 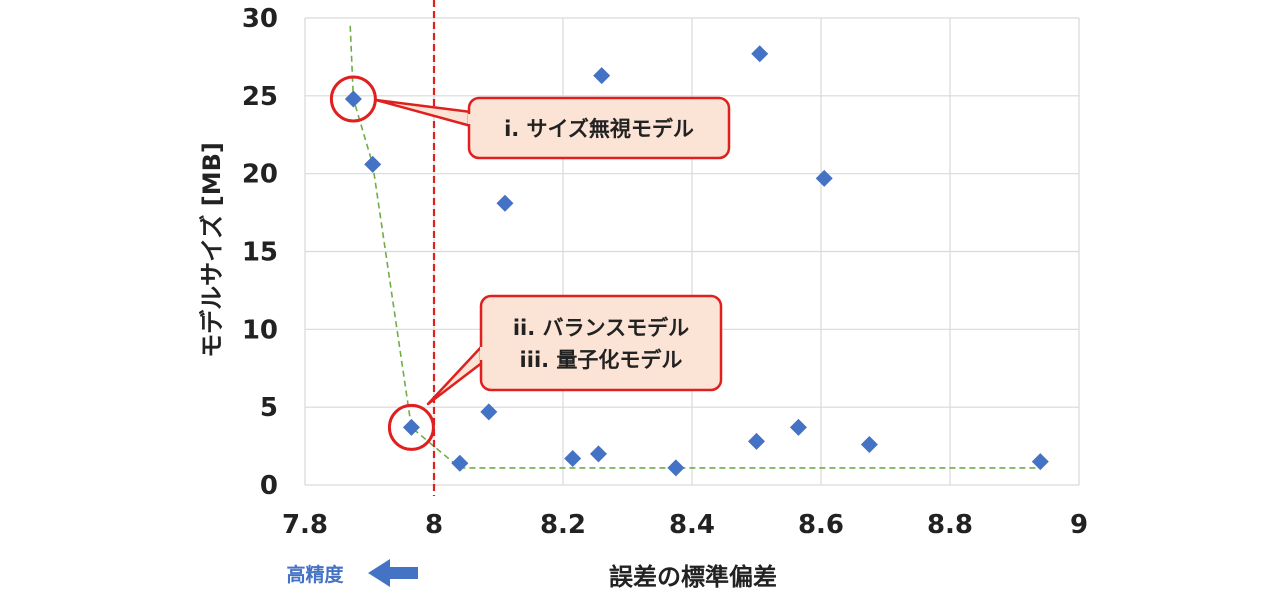 What do you see at coordinates (260, 19) in the screenshot?
I see `y-tick-label: 30` at bounding box center [260, 19].